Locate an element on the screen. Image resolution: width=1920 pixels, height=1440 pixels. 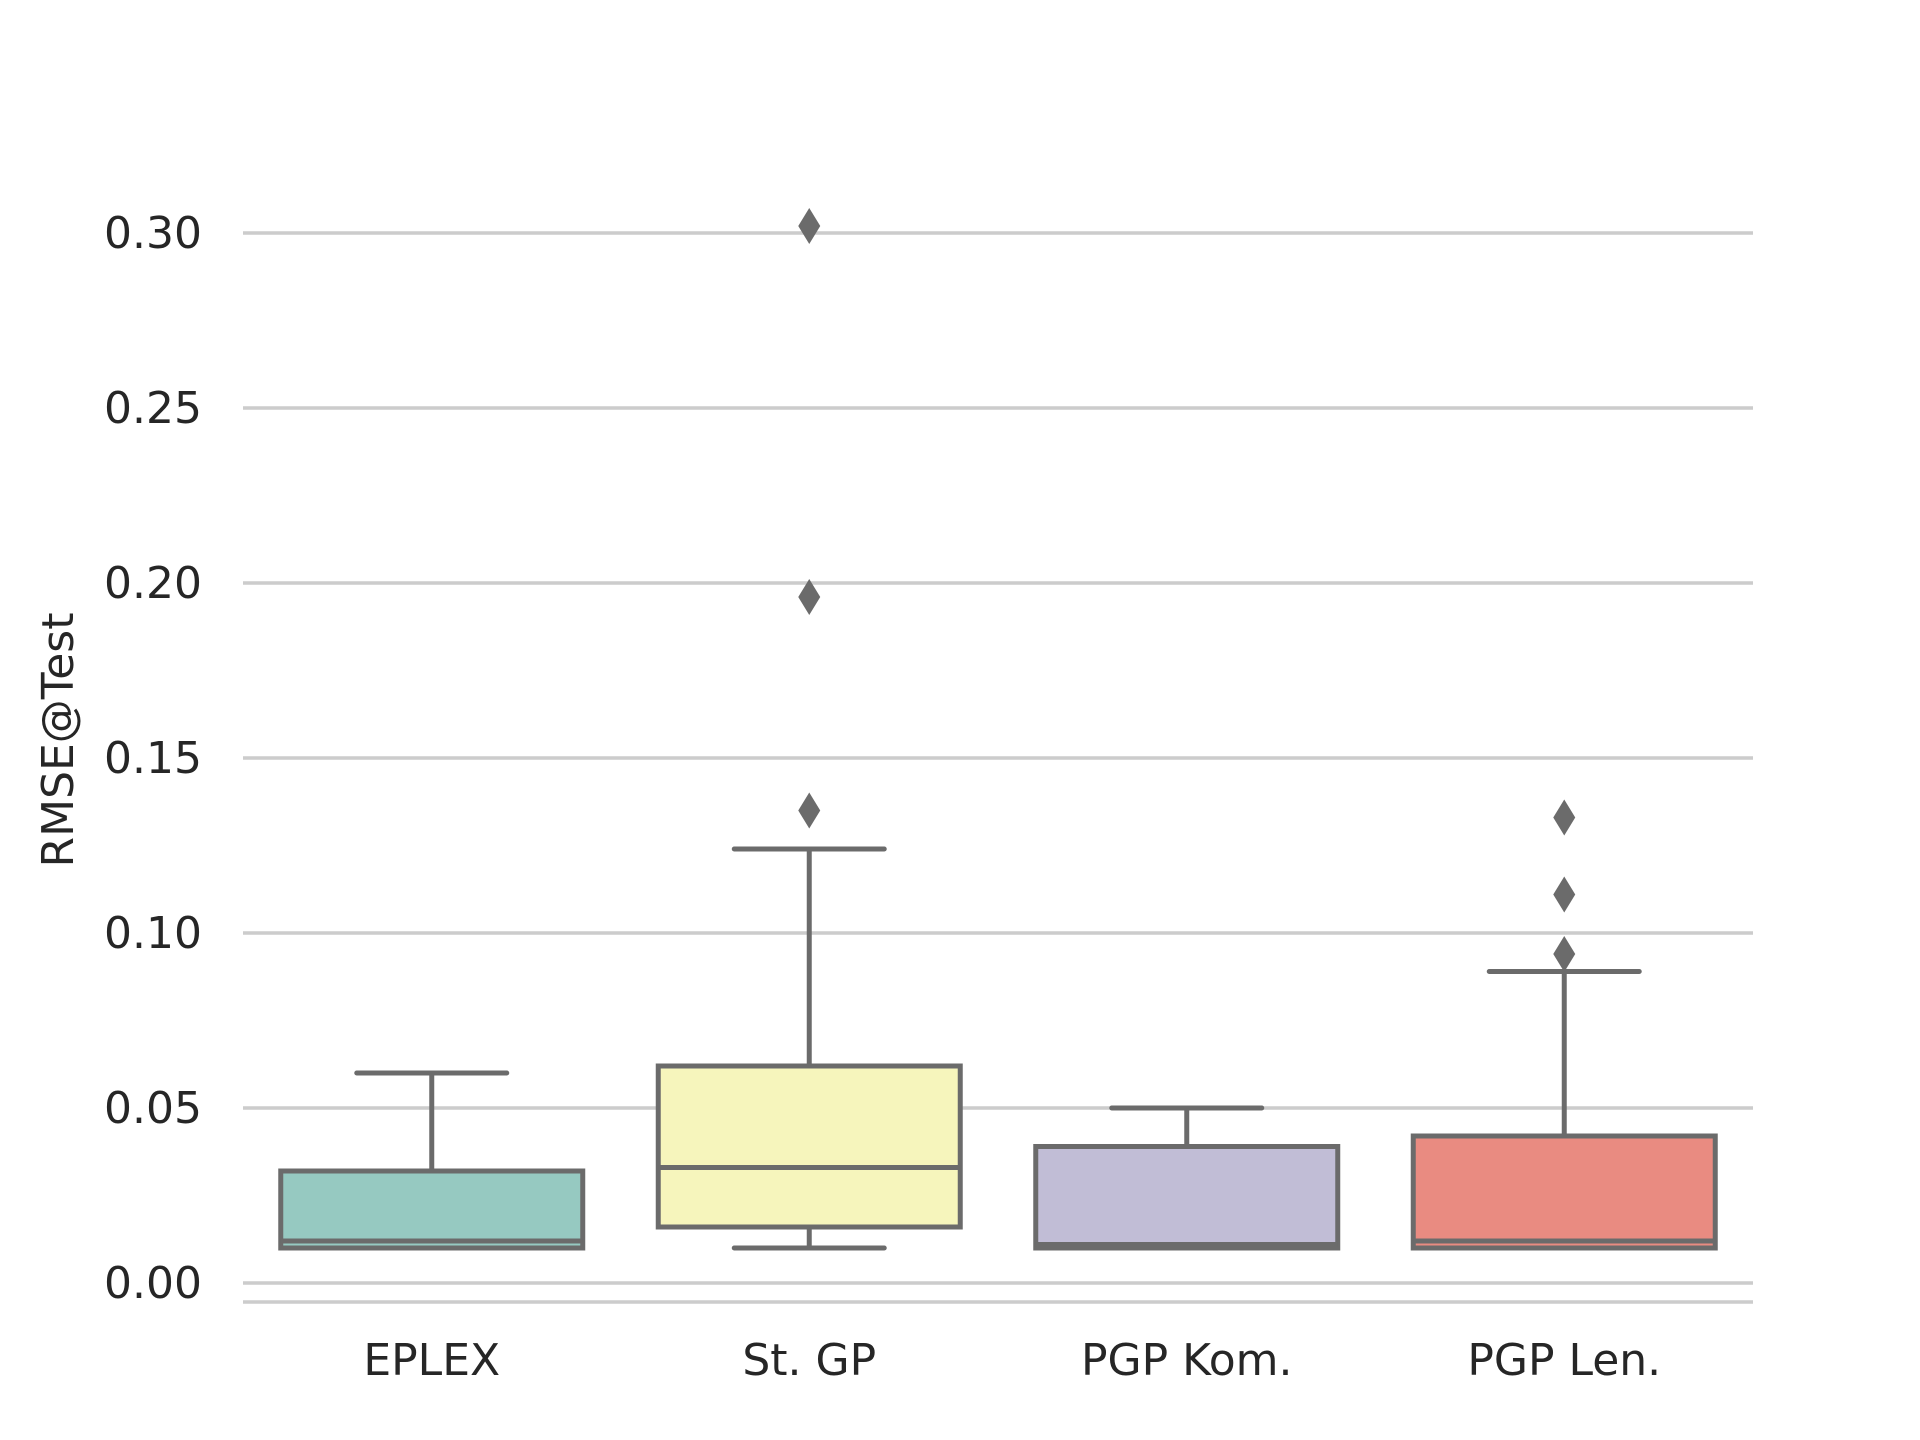
y-tick-labels: 0.00 0.05 0.10 0.15 0.20 0.25 0.30 is located at coordinates (153, 758).